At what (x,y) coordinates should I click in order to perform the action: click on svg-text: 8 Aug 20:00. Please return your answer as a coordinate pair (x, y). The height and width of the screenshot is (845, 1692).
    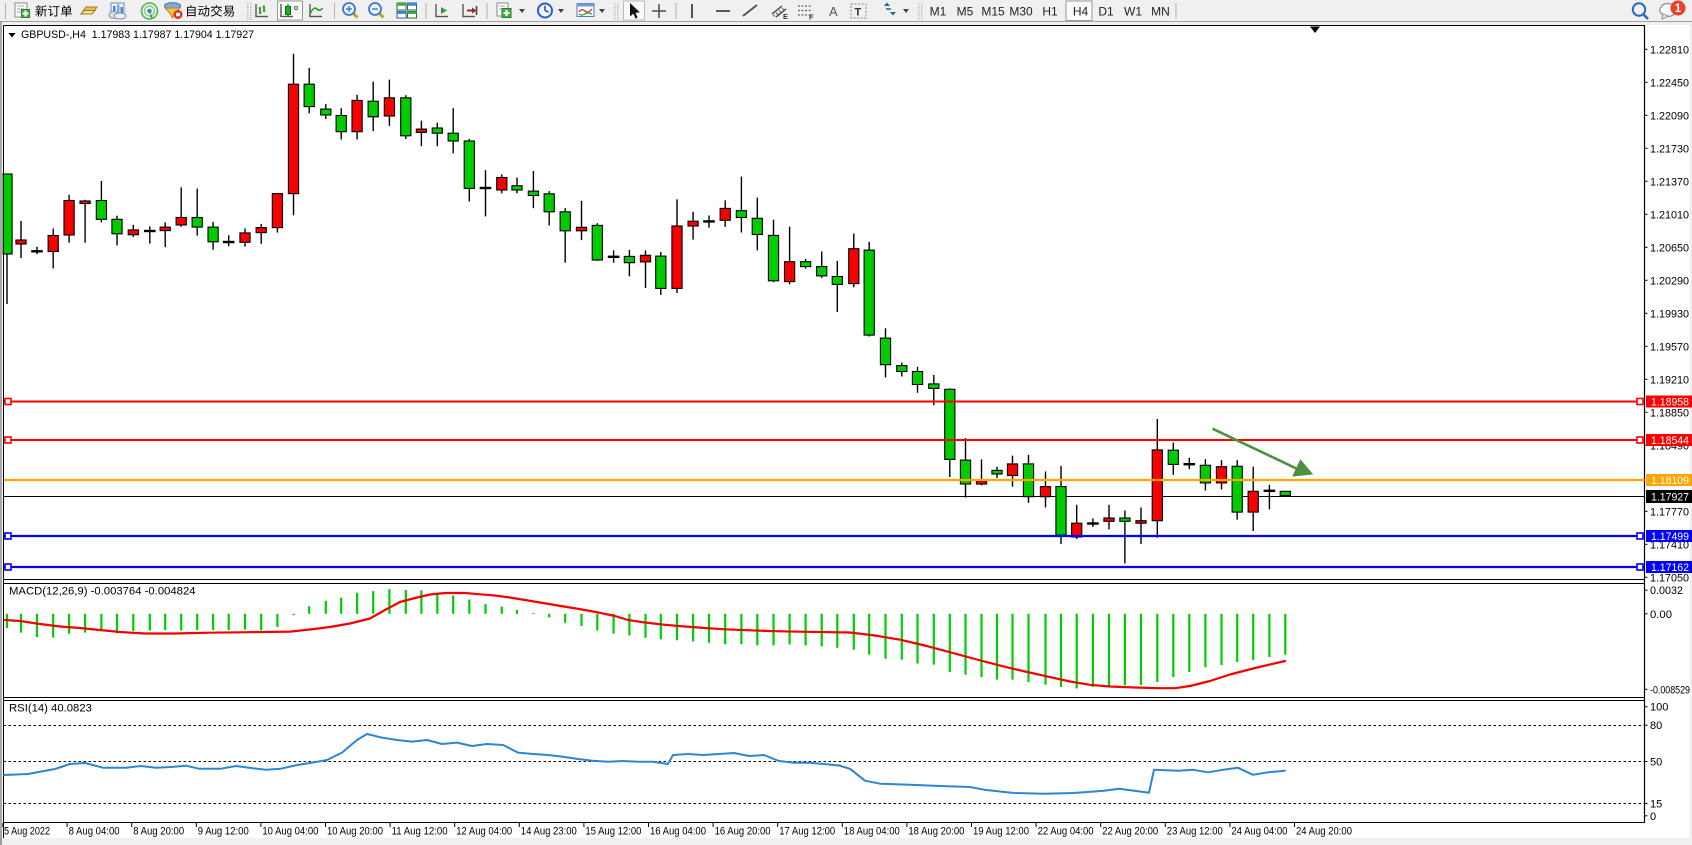
    Looking at the image, I should click on (158, 832).